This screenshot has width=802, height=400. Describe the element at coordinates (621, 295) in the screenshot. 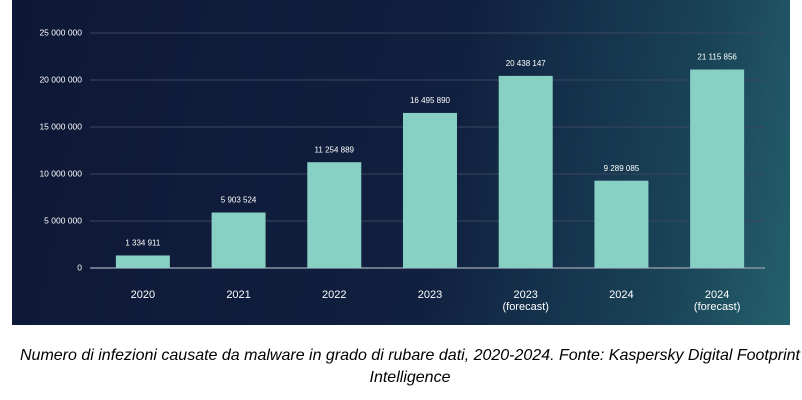

I see `x-tick-label: 2024` at that location.